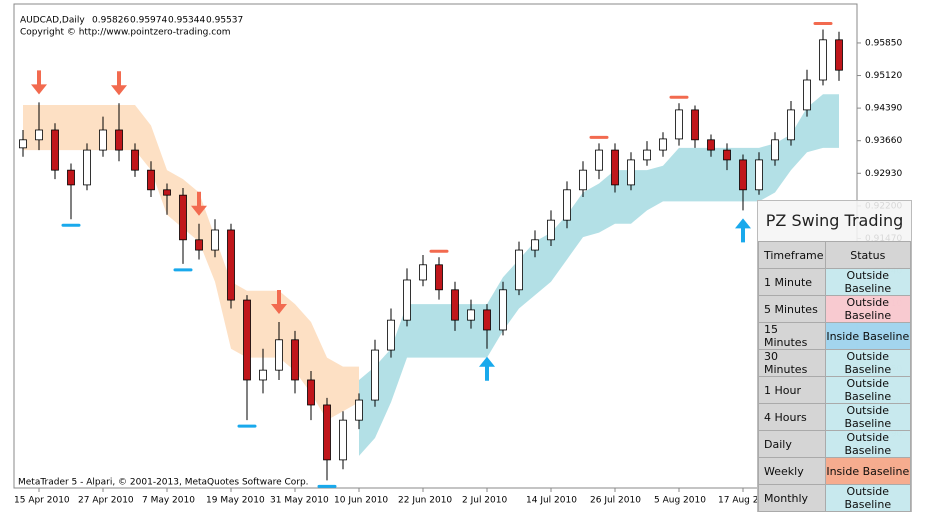 The height and width of the screenshot is (523, 929). What do you see at coordinates (224, 21) in the screenshot?
I see `ohlc-value: 0.95537` at bounding box center [224, 21].